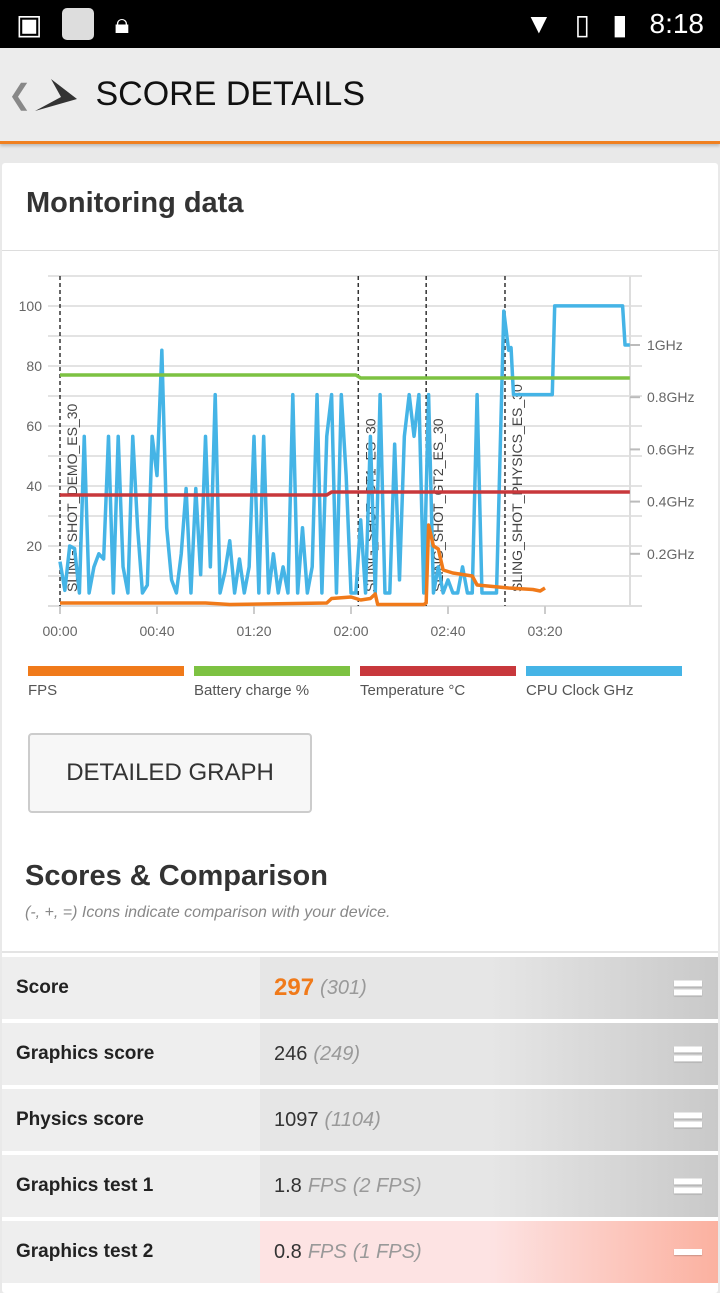  I want to click on row-label: Graphics test 1, so click(131, 1186).